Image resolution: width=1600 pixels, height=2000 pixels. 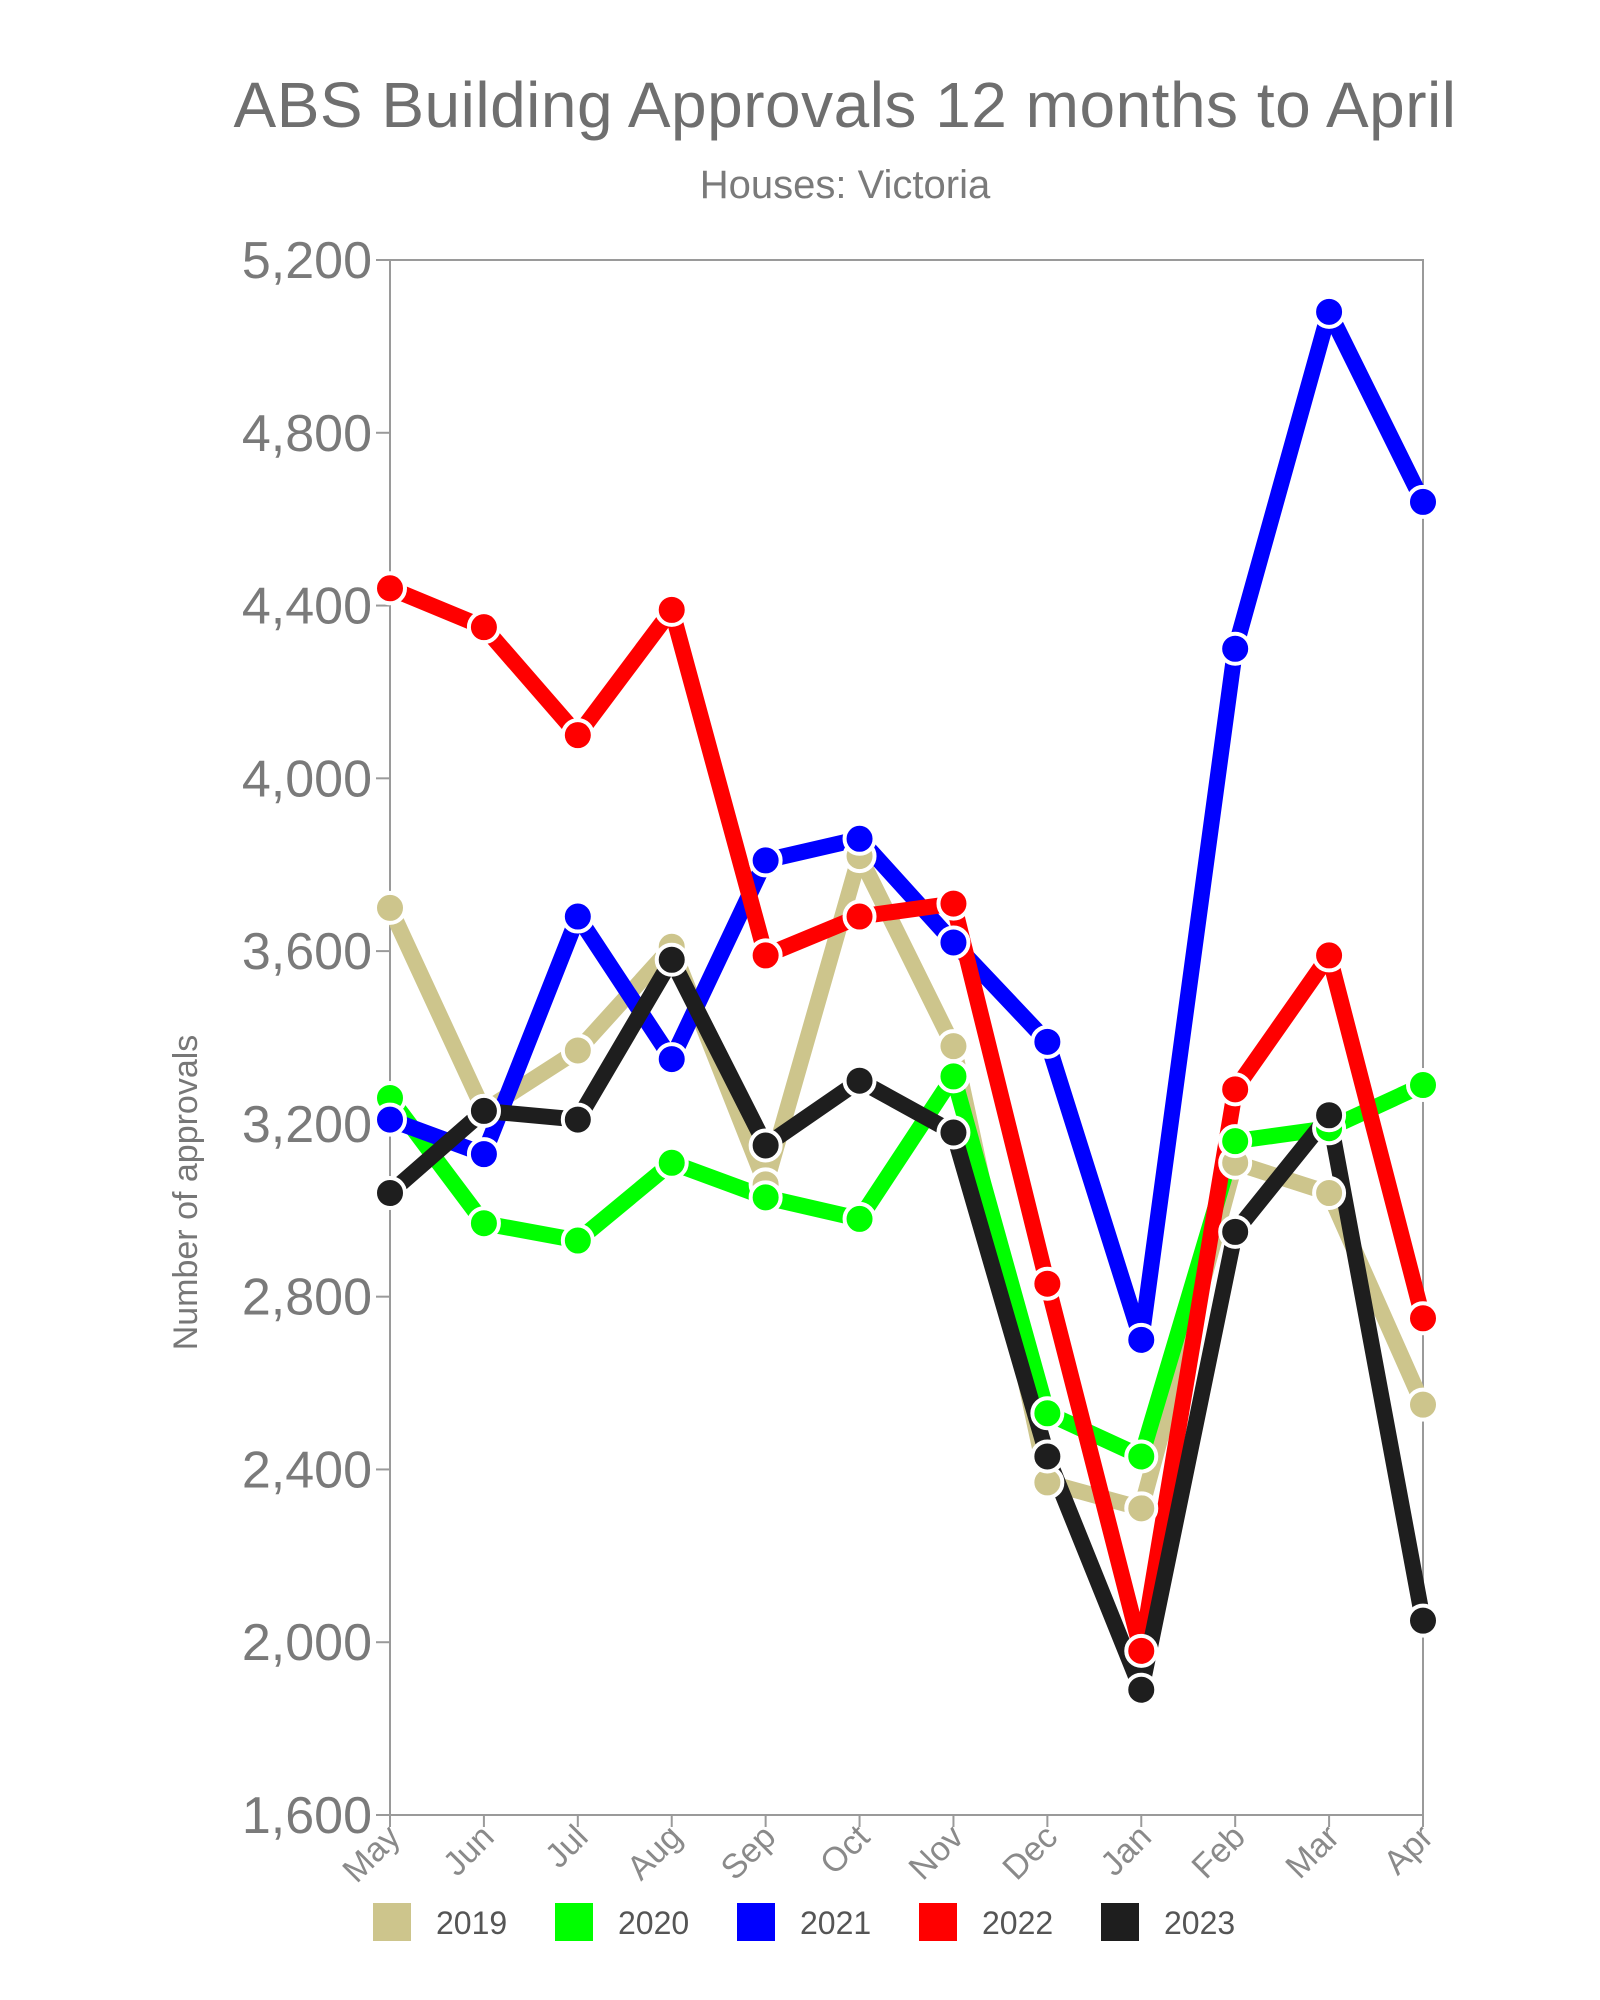 What do you see at coordinates (307, 779) in the screenshot?
I see `y-tick-label: 4,000` at bounding box center [307, 779].